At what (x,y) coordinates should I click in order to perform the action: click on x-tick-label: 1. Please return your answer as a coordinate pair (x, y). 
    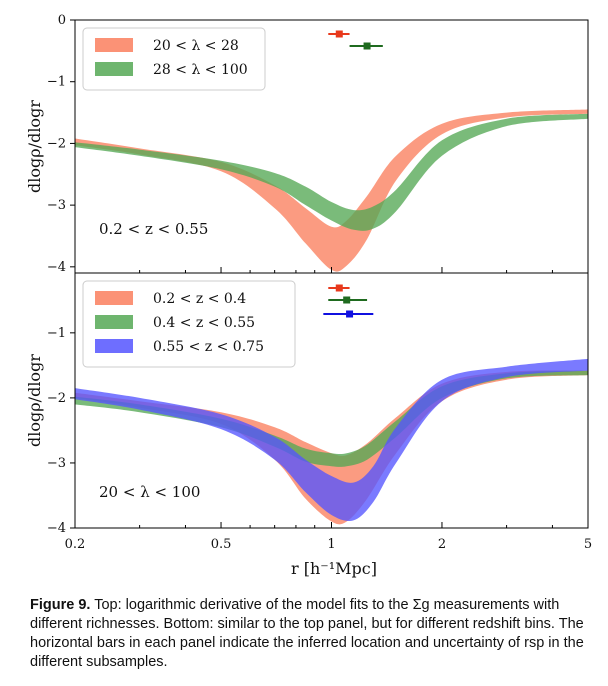
    Looking at the image, I should click on (331, 544).